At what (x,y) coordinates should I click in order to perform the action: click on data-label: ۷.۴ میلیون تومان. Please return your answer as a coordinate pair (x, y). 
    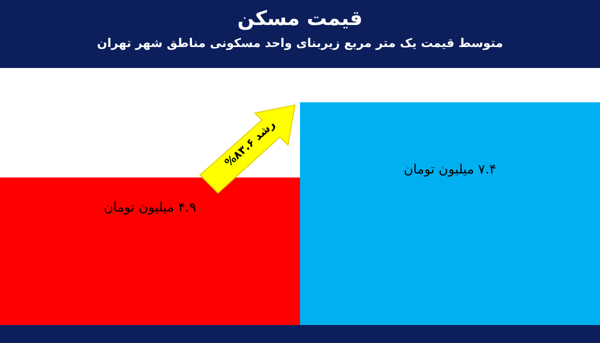
    Looking at the image, I should click on (450, 170).